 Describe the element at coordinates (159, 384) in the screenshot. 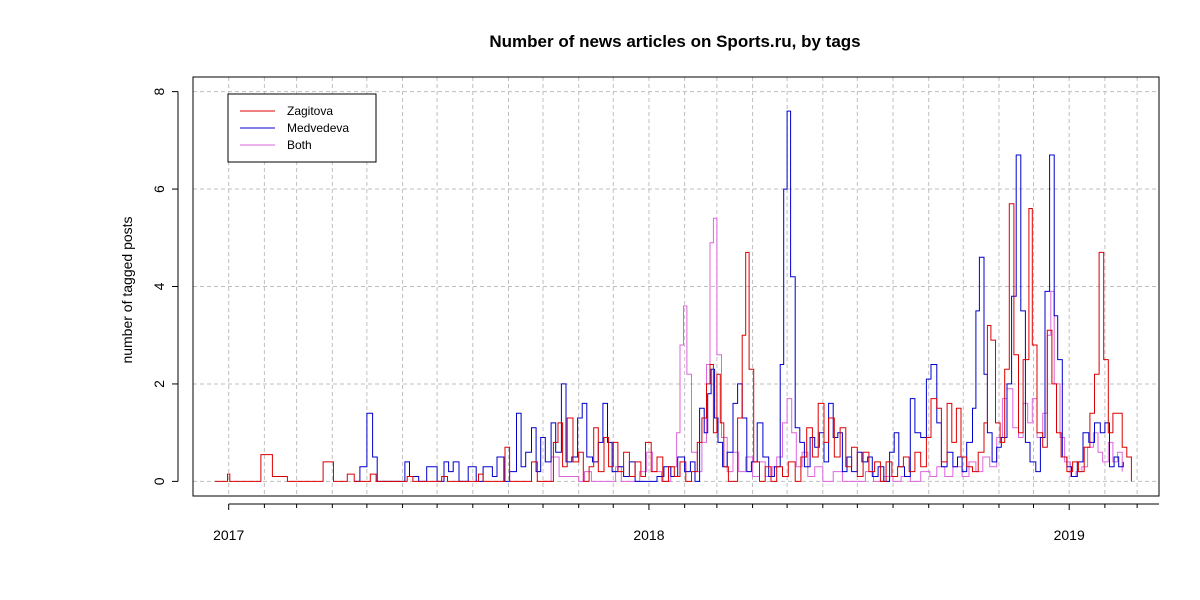

I see `y-tick-label: 2` at that location.